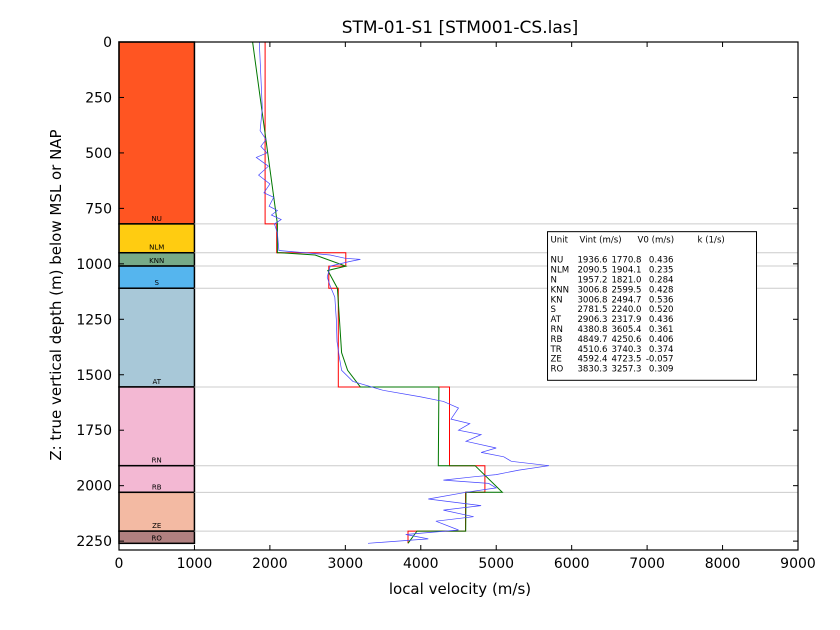  Describe the element at coordinates (157, 426) in the screenshot. I see `unit-box-rn` at that location.